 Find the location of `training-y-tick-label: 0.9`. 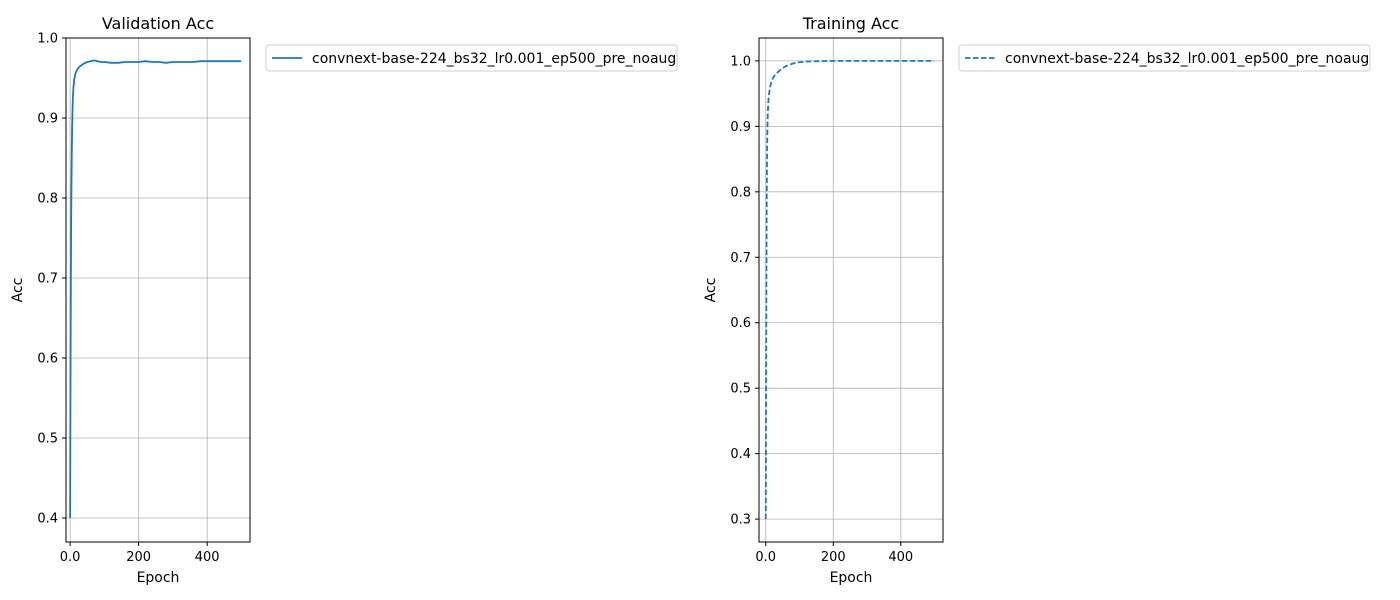

training-y-tick-label: 0.9 is located at coordinates (740, 127).